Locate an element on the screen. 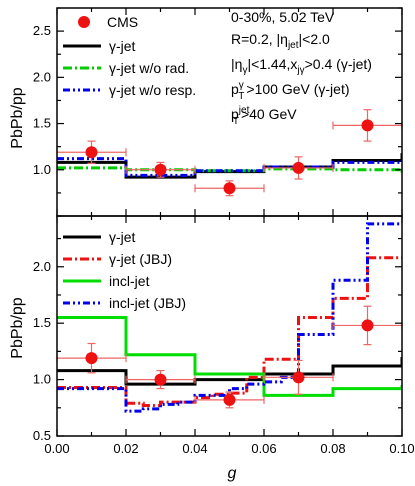 This screenshot has width=415, height=486. top-y-tick-label: 2.0 is located at coordinates (42, 76).